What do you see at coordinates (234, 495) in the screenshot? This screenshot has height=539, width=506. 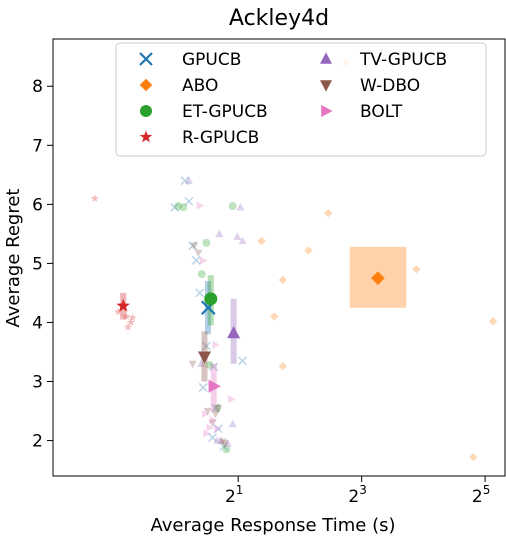 I see `x-tick-label: 21` at bounding box center [234, 495].